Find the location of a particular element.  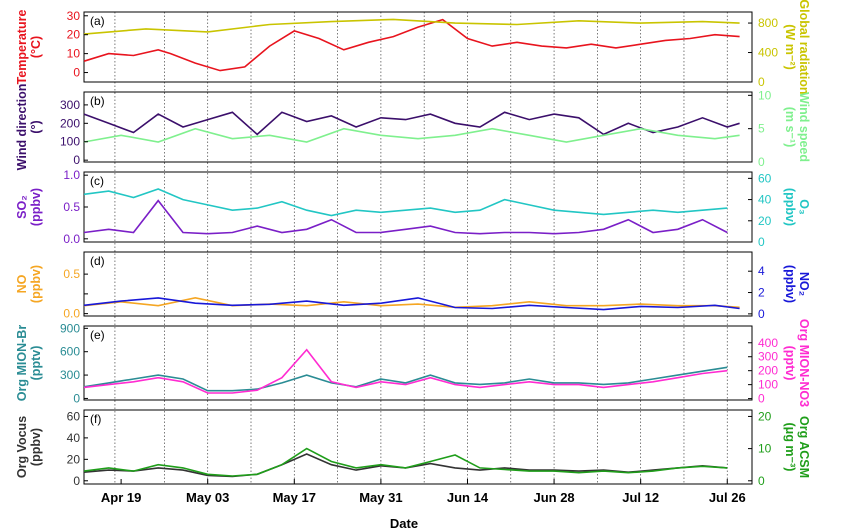

right-axis-title: Org ACSM(μg m⁻³) is located at coordinates (797, 447).